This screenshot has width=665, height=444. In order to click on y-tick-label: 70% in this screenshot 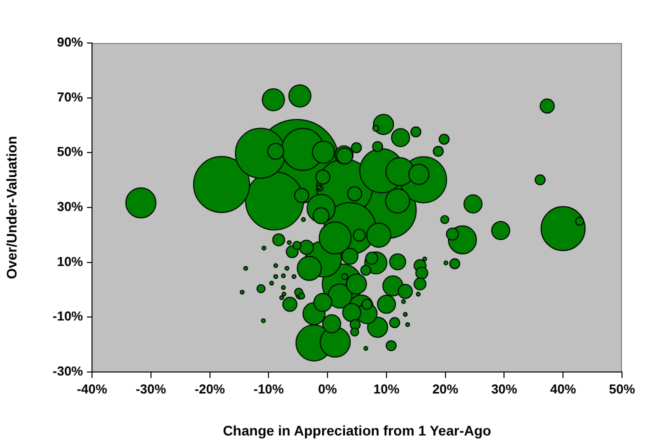, I will do `click(70, 96)`.